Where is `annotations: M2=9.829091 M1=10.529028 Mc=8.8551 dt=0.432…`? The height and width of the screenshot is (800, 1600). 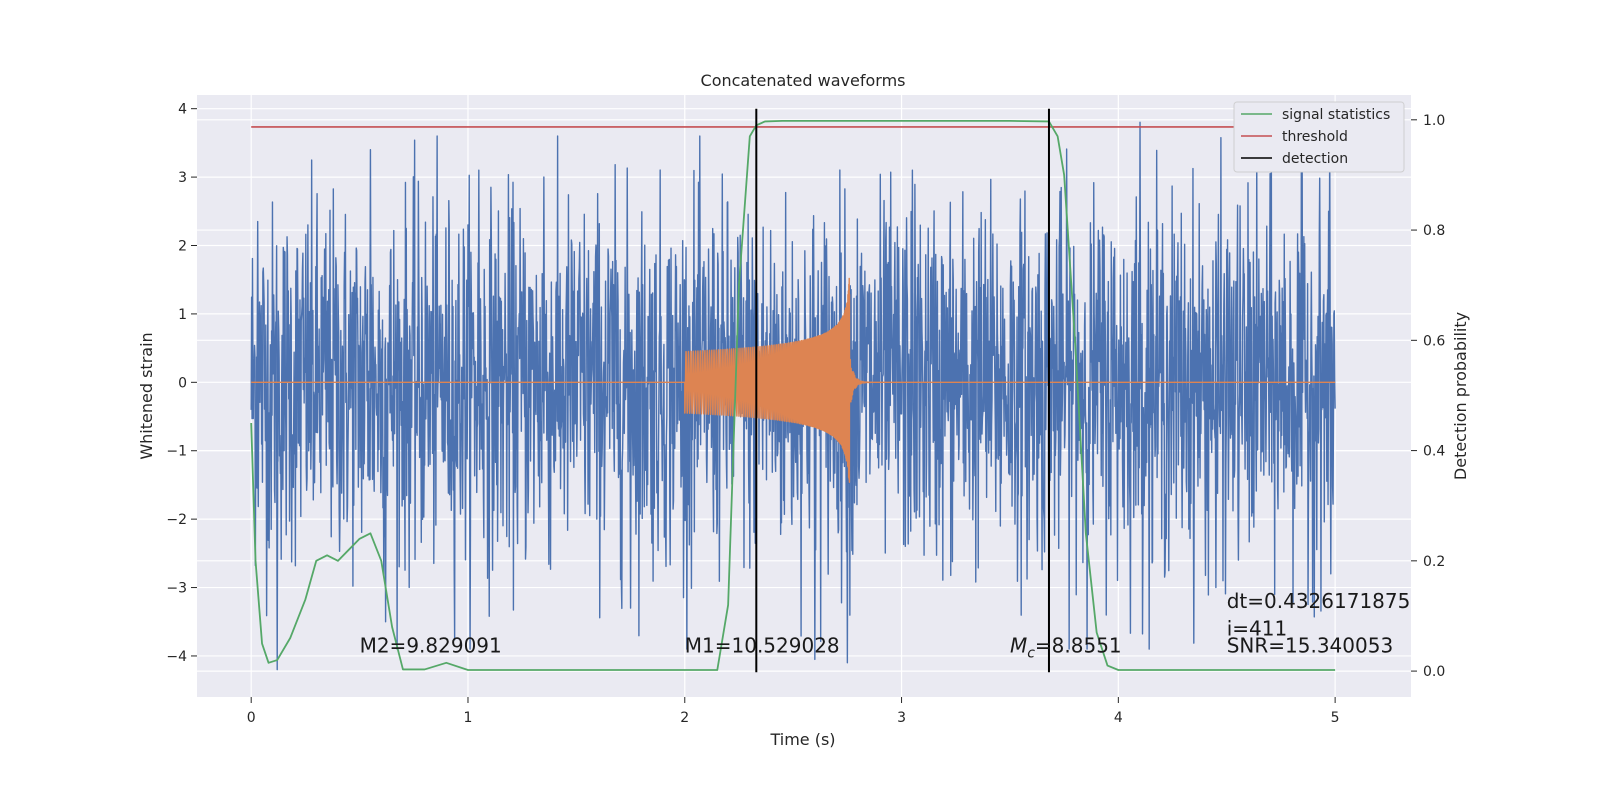
annotations: M2=9.829091 M1=10.529028 Mc=8.8551 dt=0.432… is located at coordinates (885, 625).